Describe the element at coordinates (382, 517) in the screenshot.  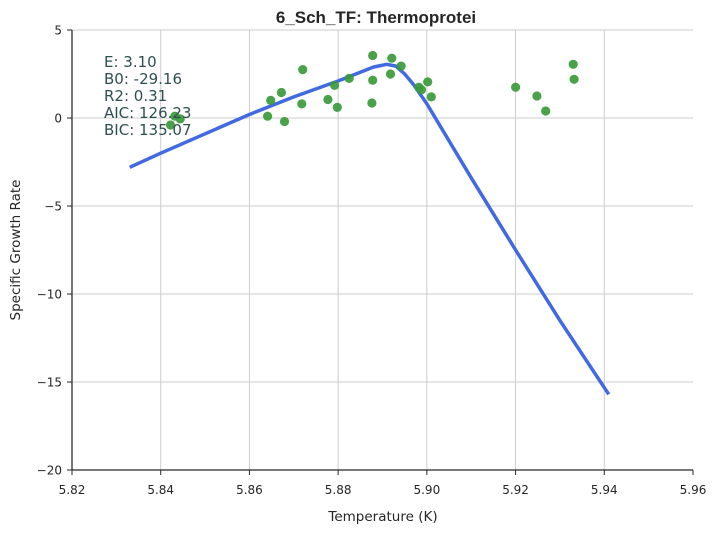
I see `x-axis-label: Temperature (K)` at that location.